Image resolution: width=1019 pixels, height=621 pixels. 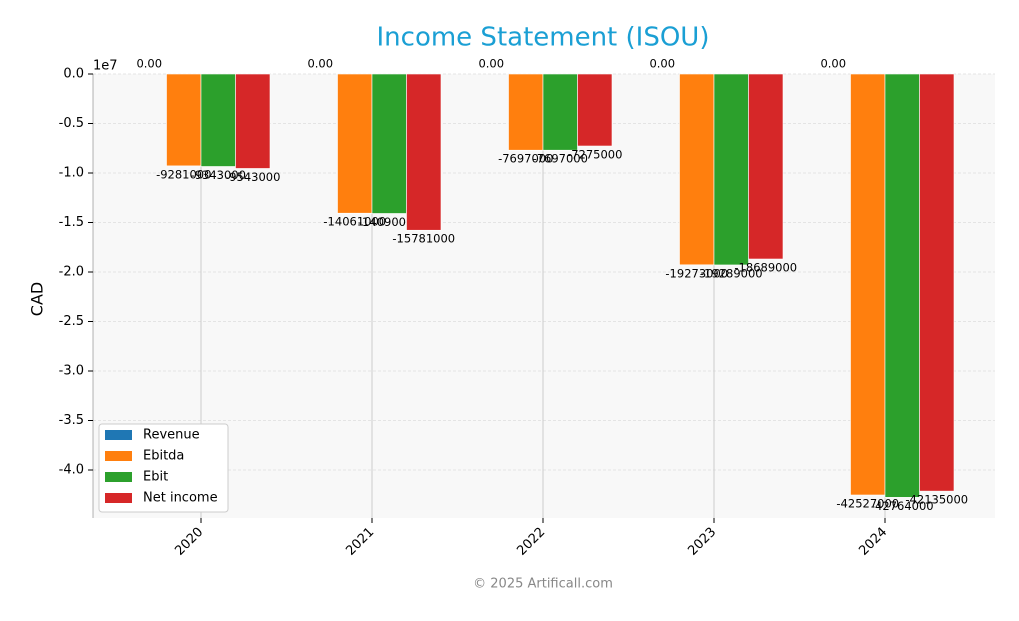 What do you see at coordinates (71, 420) in the screenshot?
I see `y-tick-label: -3.5` at bounding box center [71, 420].